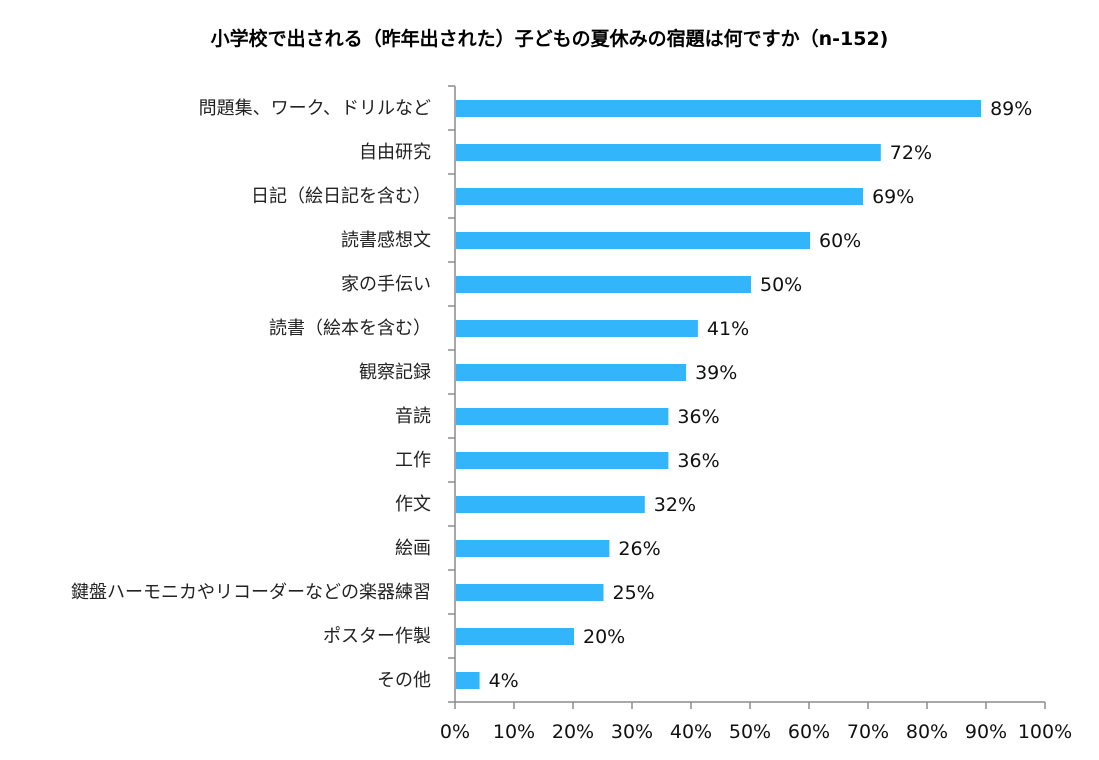  What do you see at coordinates (716, 373) in the screenshot?
I see `data-label: 39%` at bounding box center [716, 373].